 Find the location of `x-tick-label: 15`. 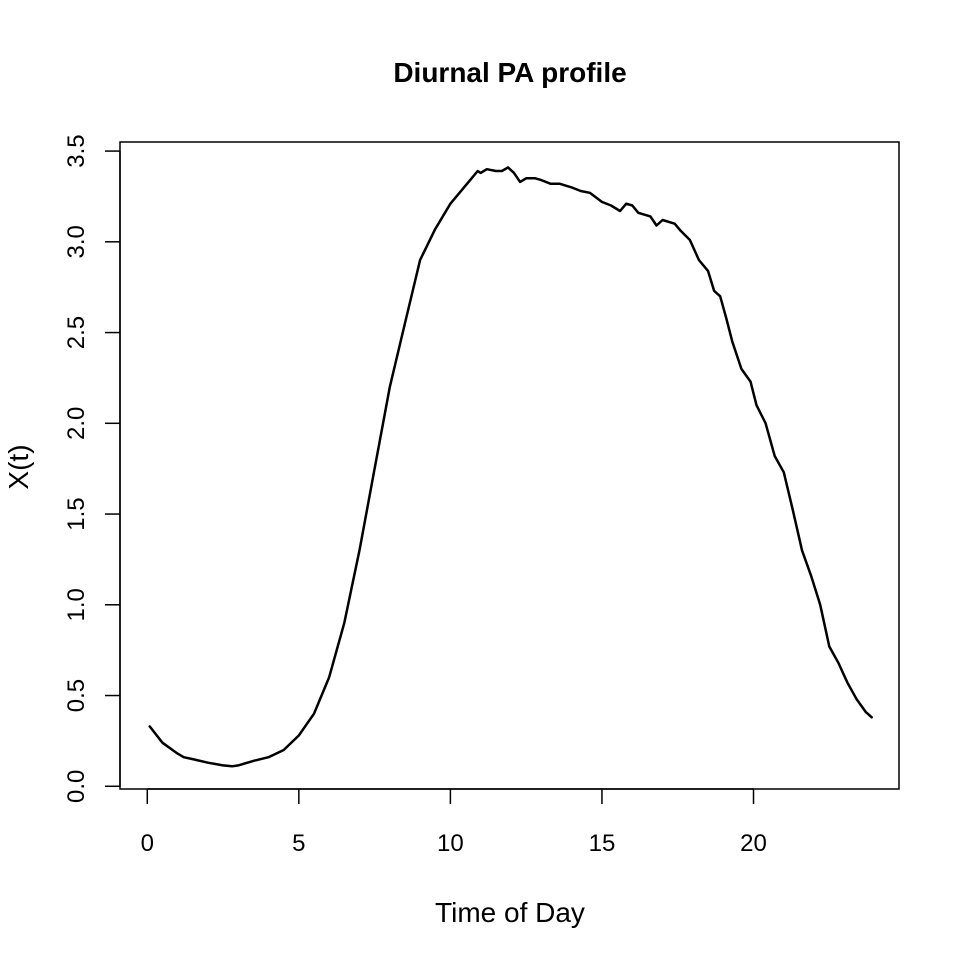

x-tick-label: 15 is located at coordinates (602, 843).